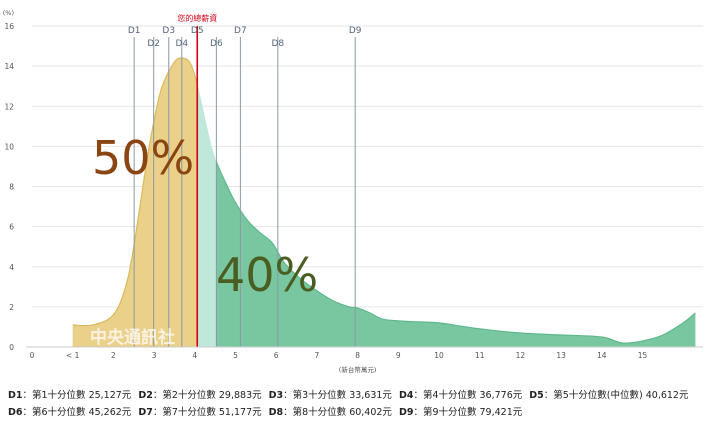 The width and height of the screenshot is (720, 423). Describe the element at coordinates (9, 146) in the screenshot. I see `y-tick-label: 10` at that location.